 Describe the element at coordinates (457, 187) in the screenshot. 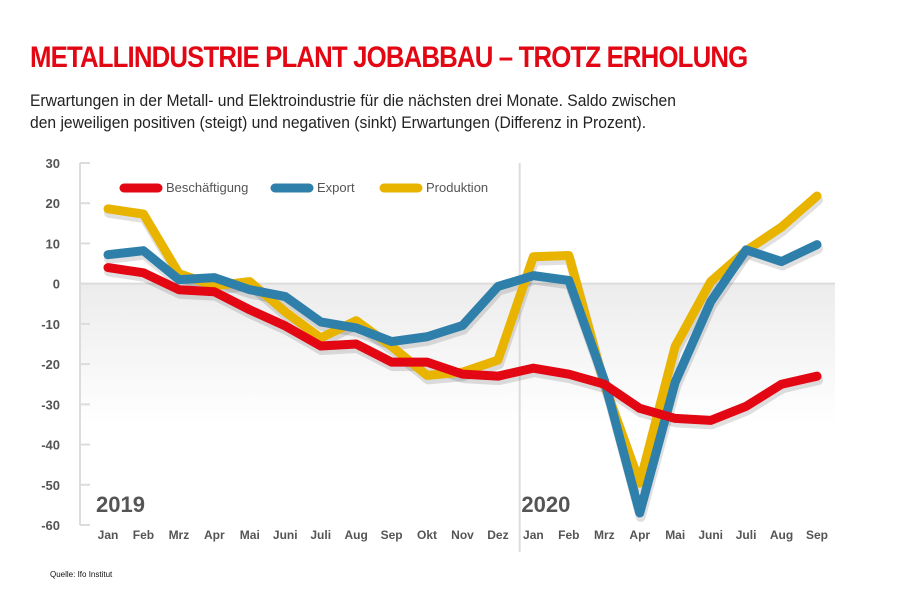

I see `legend-label: Produktion` at that location.